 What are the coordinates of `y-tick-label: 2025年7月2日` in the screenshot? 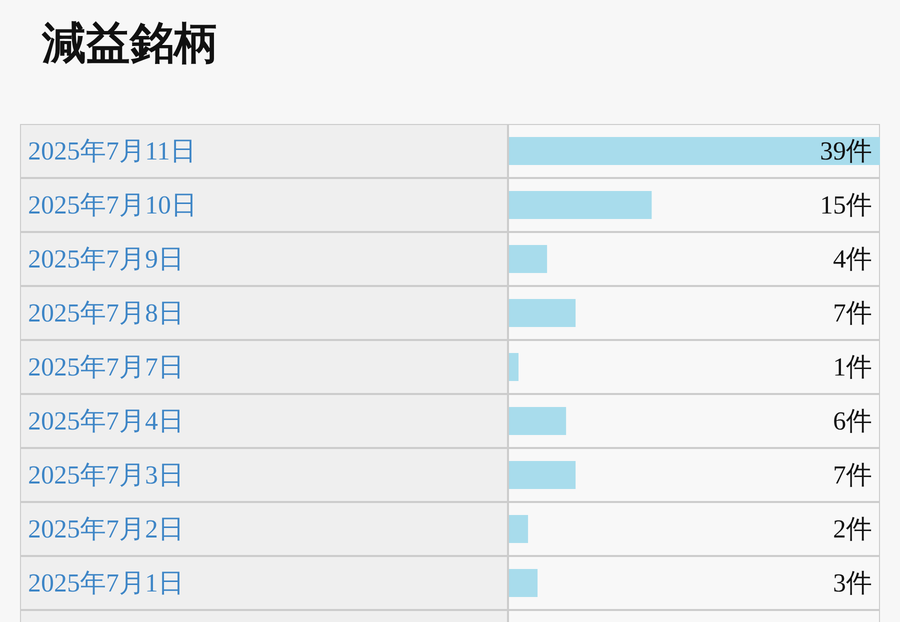 It's located at (106, 529).